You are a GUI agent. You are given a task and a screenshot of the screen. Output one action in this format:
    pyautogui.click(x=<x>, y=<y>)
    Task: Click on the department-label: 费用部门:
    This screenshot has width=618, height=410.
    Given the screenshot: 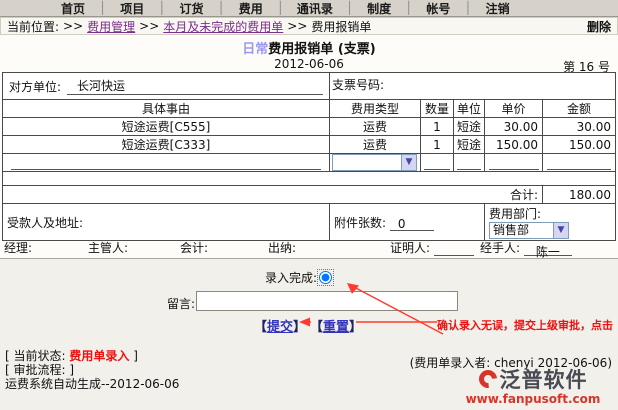 What is the action you would take?
    pyautogui.click(x=515, y=214)
    